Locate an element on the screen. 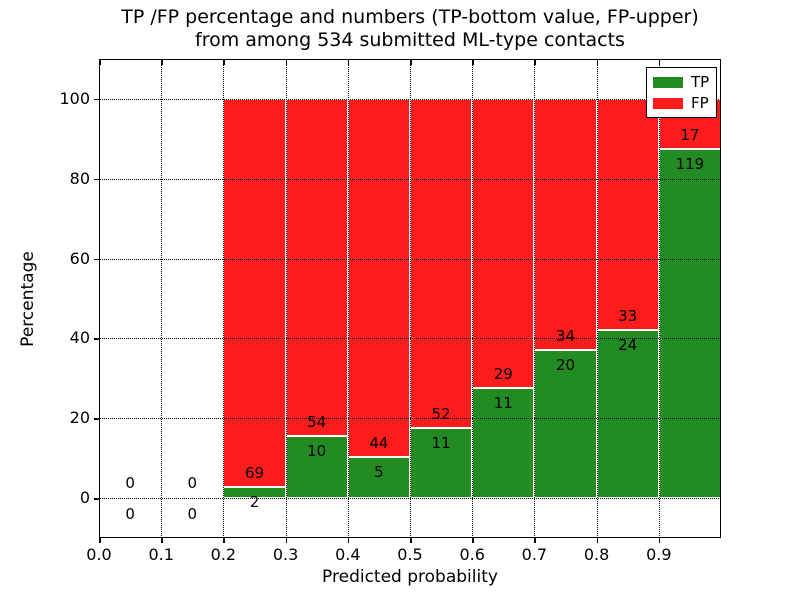 This screenshot has width=800, height=600. x-tick-label: 0.9 is located at coordinates (659, 554).